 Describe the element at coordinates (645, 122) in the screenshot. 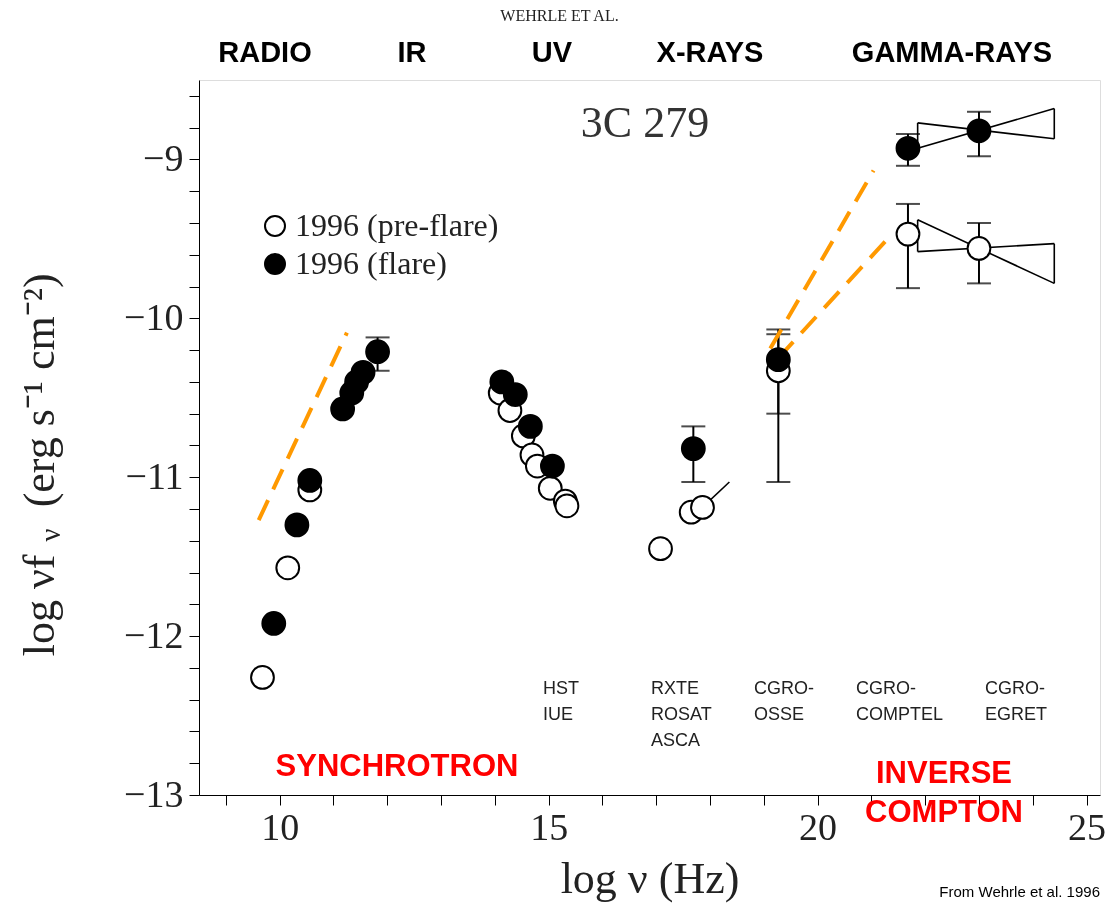

I see `annotation: 3C 279` at that location.